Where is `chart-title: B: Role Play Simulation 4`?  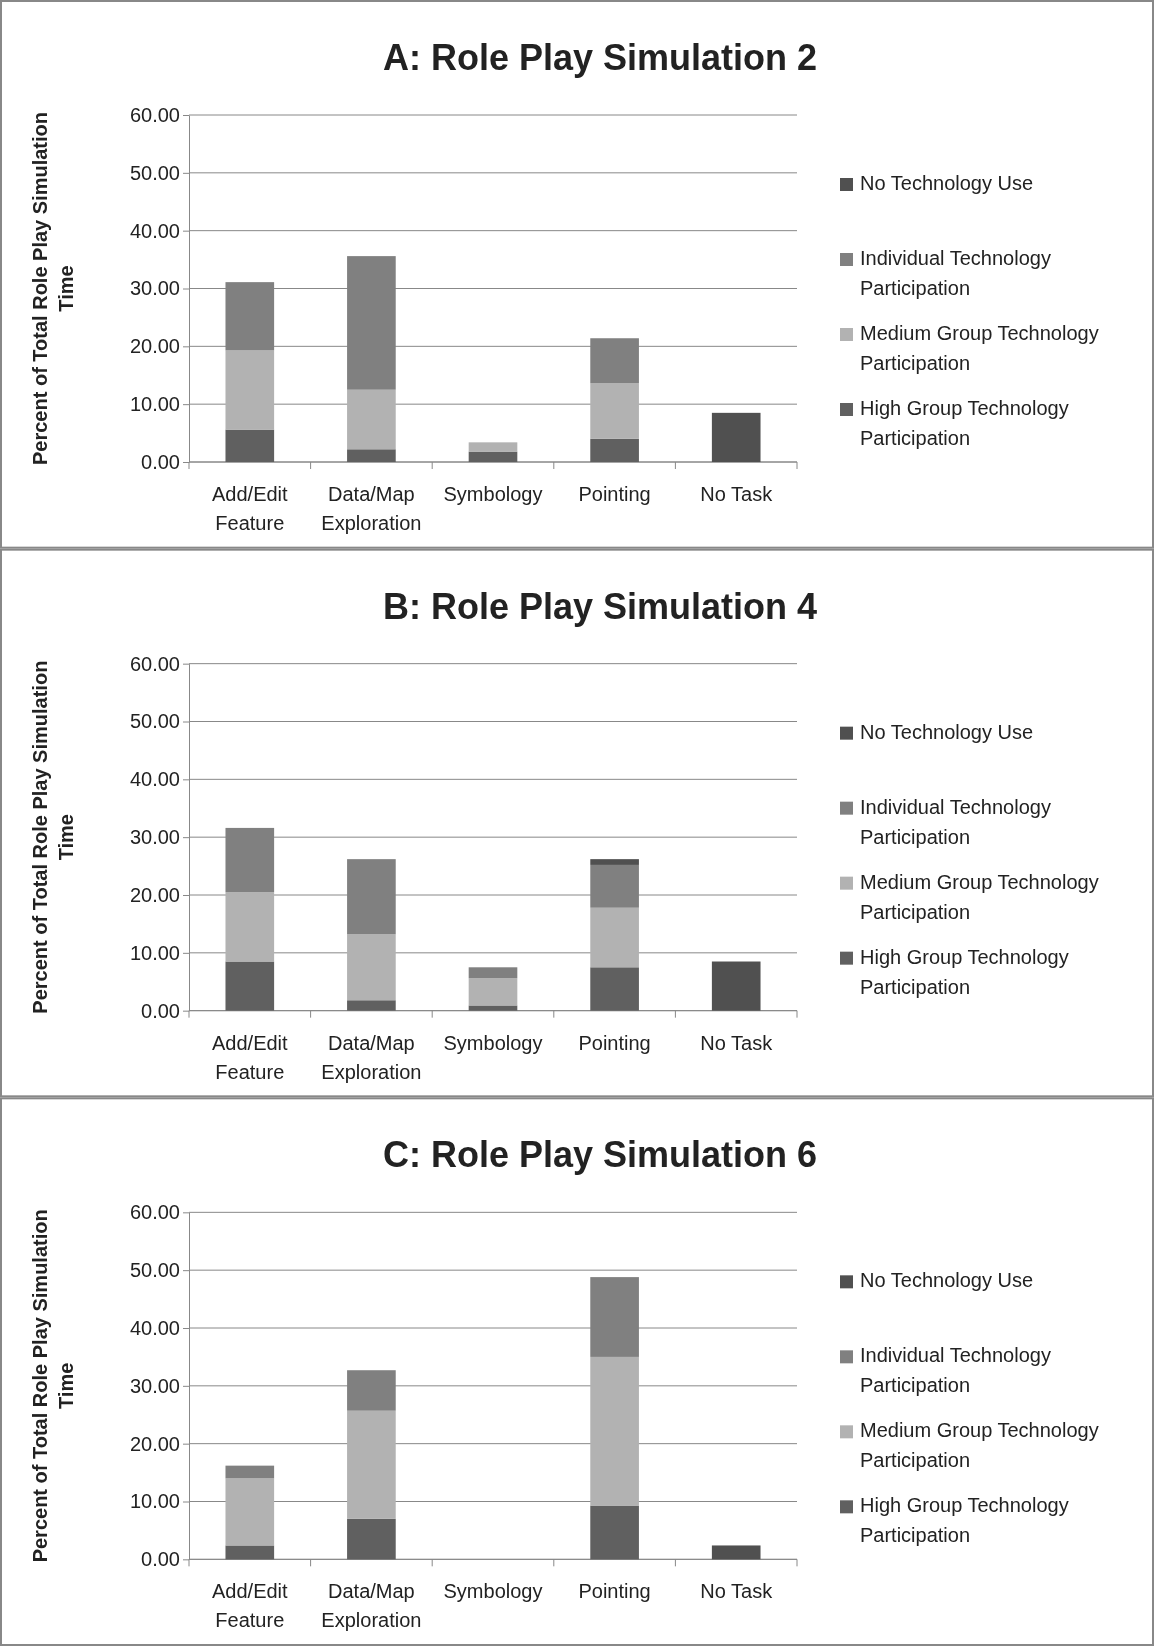
chart-title: B: Role Play Simulation 4 is located at coordinates (600, 606).